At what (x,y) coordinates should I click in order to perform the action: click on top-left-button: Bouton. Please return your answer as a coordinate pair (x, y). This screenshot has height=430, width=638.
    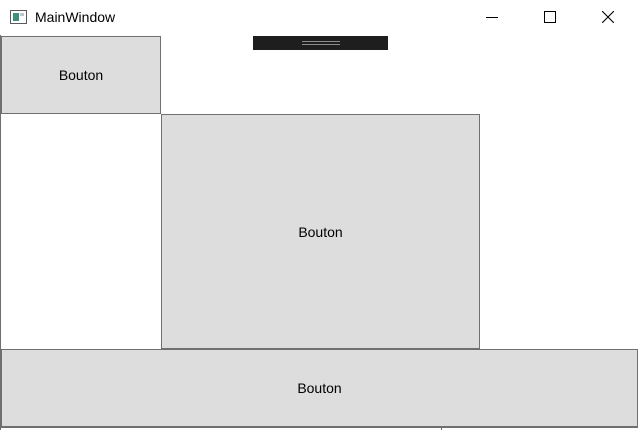
    Looking at the image, I should click on (81, 75).